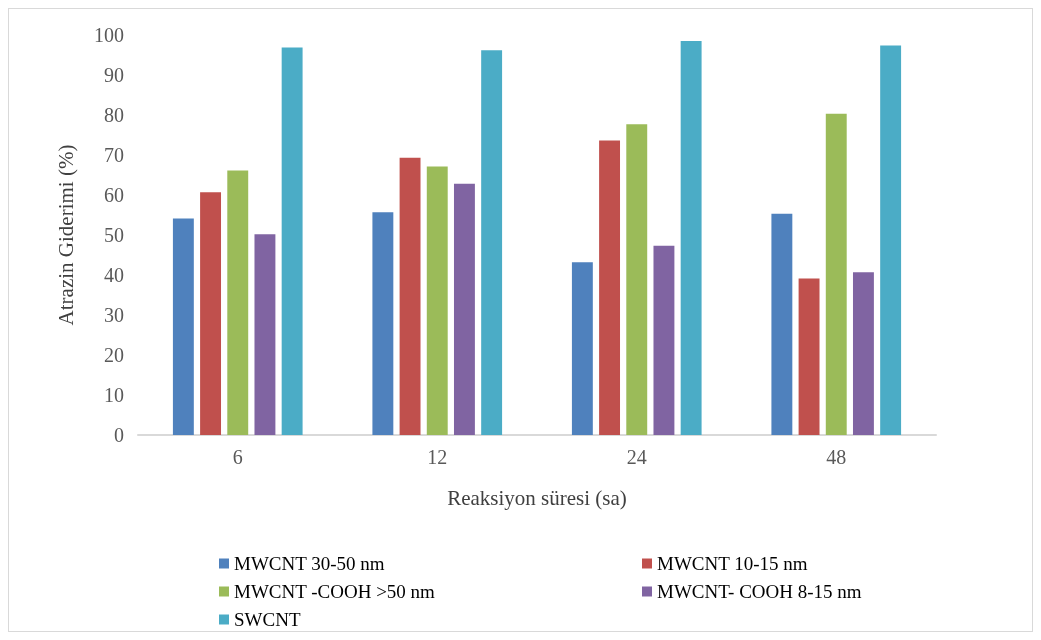 Image resolution: width=1041 pixels, height=640 pixels. What do you see at coordinates (109, 35) in the screenshot?
I see `y-tick-label: 100` at bounding box center [109, 35].